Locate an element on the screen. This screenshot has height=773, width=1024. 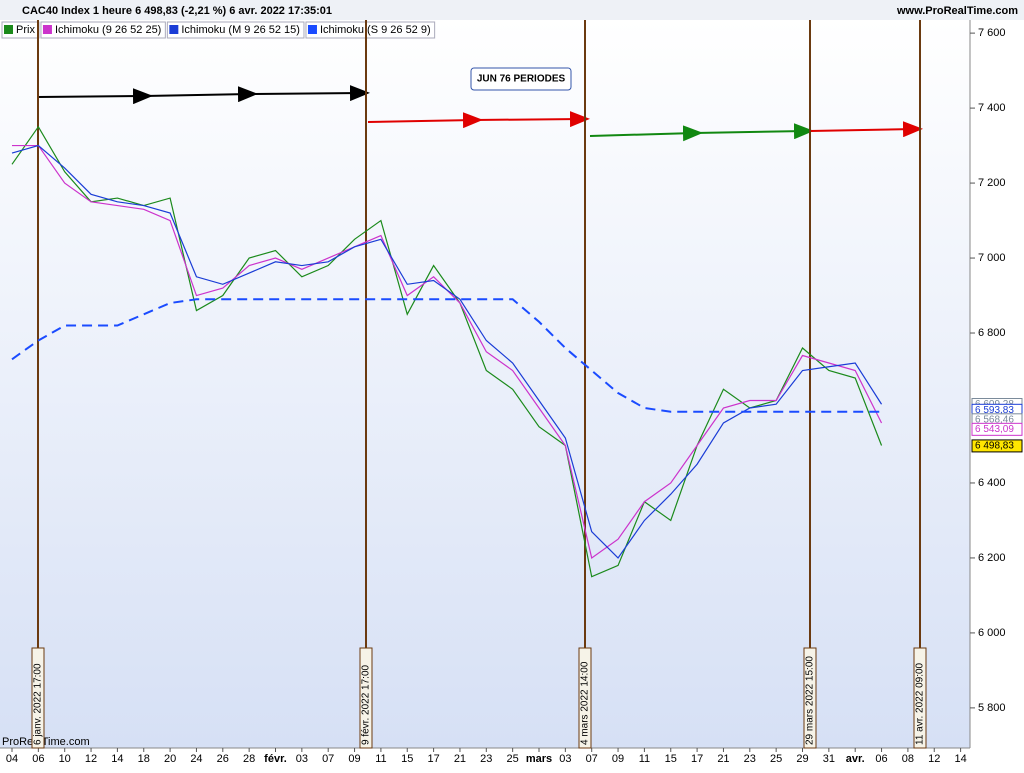
marker-label: 9 févr. 2022 17:00 is located at coordinates (366, 704).